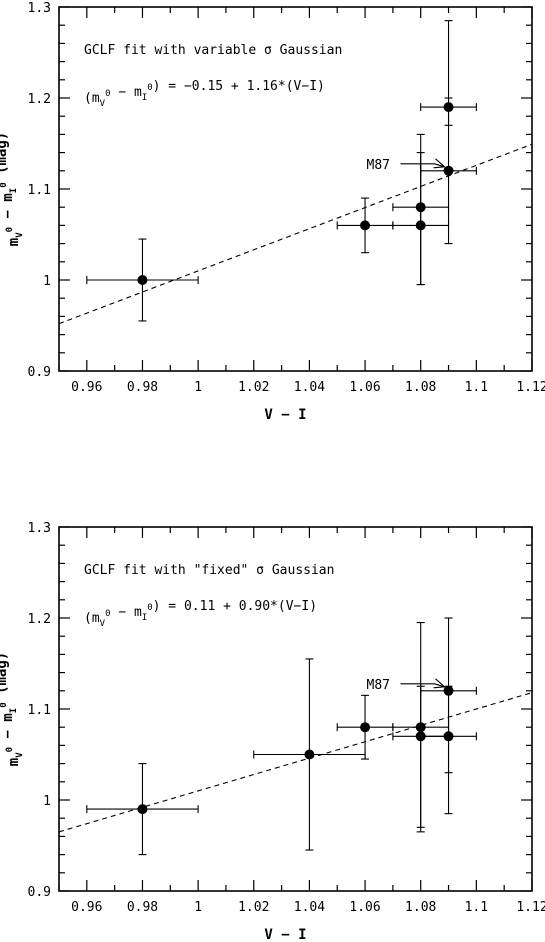 The height and width of the screenshot is (942, 545). What do you see at coordinates (209, 570) in the screenshot?
I see `fit-description: GCLF fit with "fixed" σ Gaussian` at bounding box center [209, 570].